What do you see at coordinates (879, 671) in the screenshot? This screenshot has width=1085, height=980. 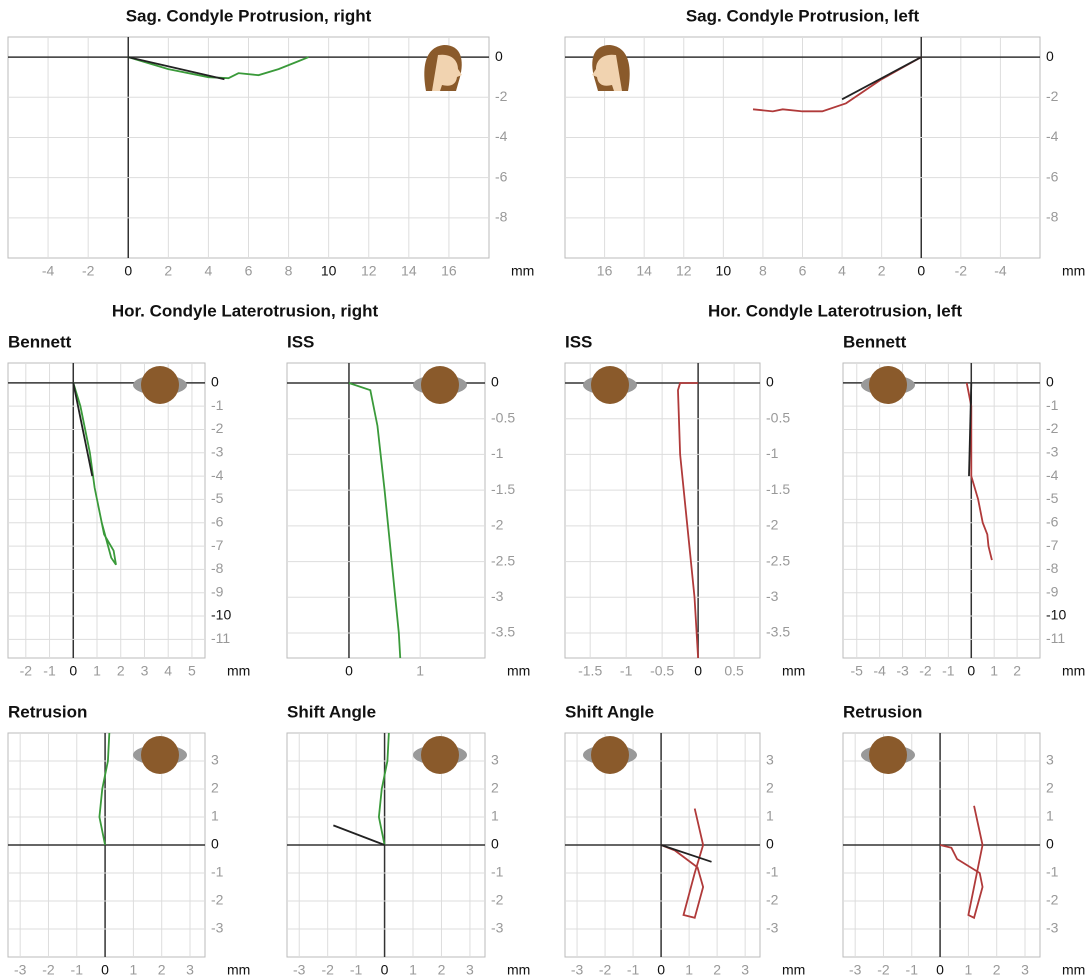 I see `x-tick-label: -4` at bounding box center [879, 671].